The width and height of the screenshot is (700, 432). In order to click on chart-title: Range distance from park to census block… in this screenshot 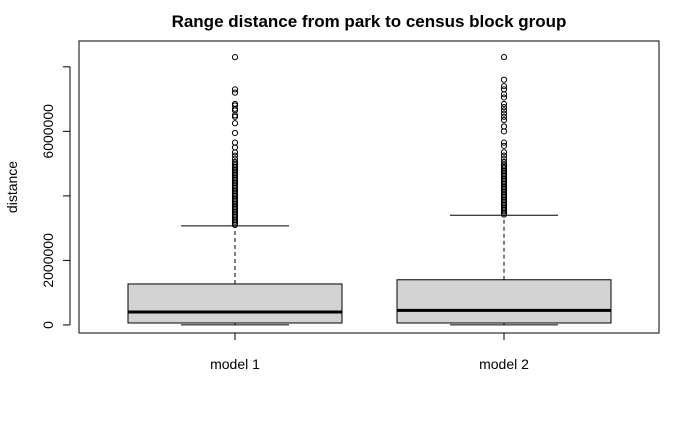, I will do `click(369, 21)`.